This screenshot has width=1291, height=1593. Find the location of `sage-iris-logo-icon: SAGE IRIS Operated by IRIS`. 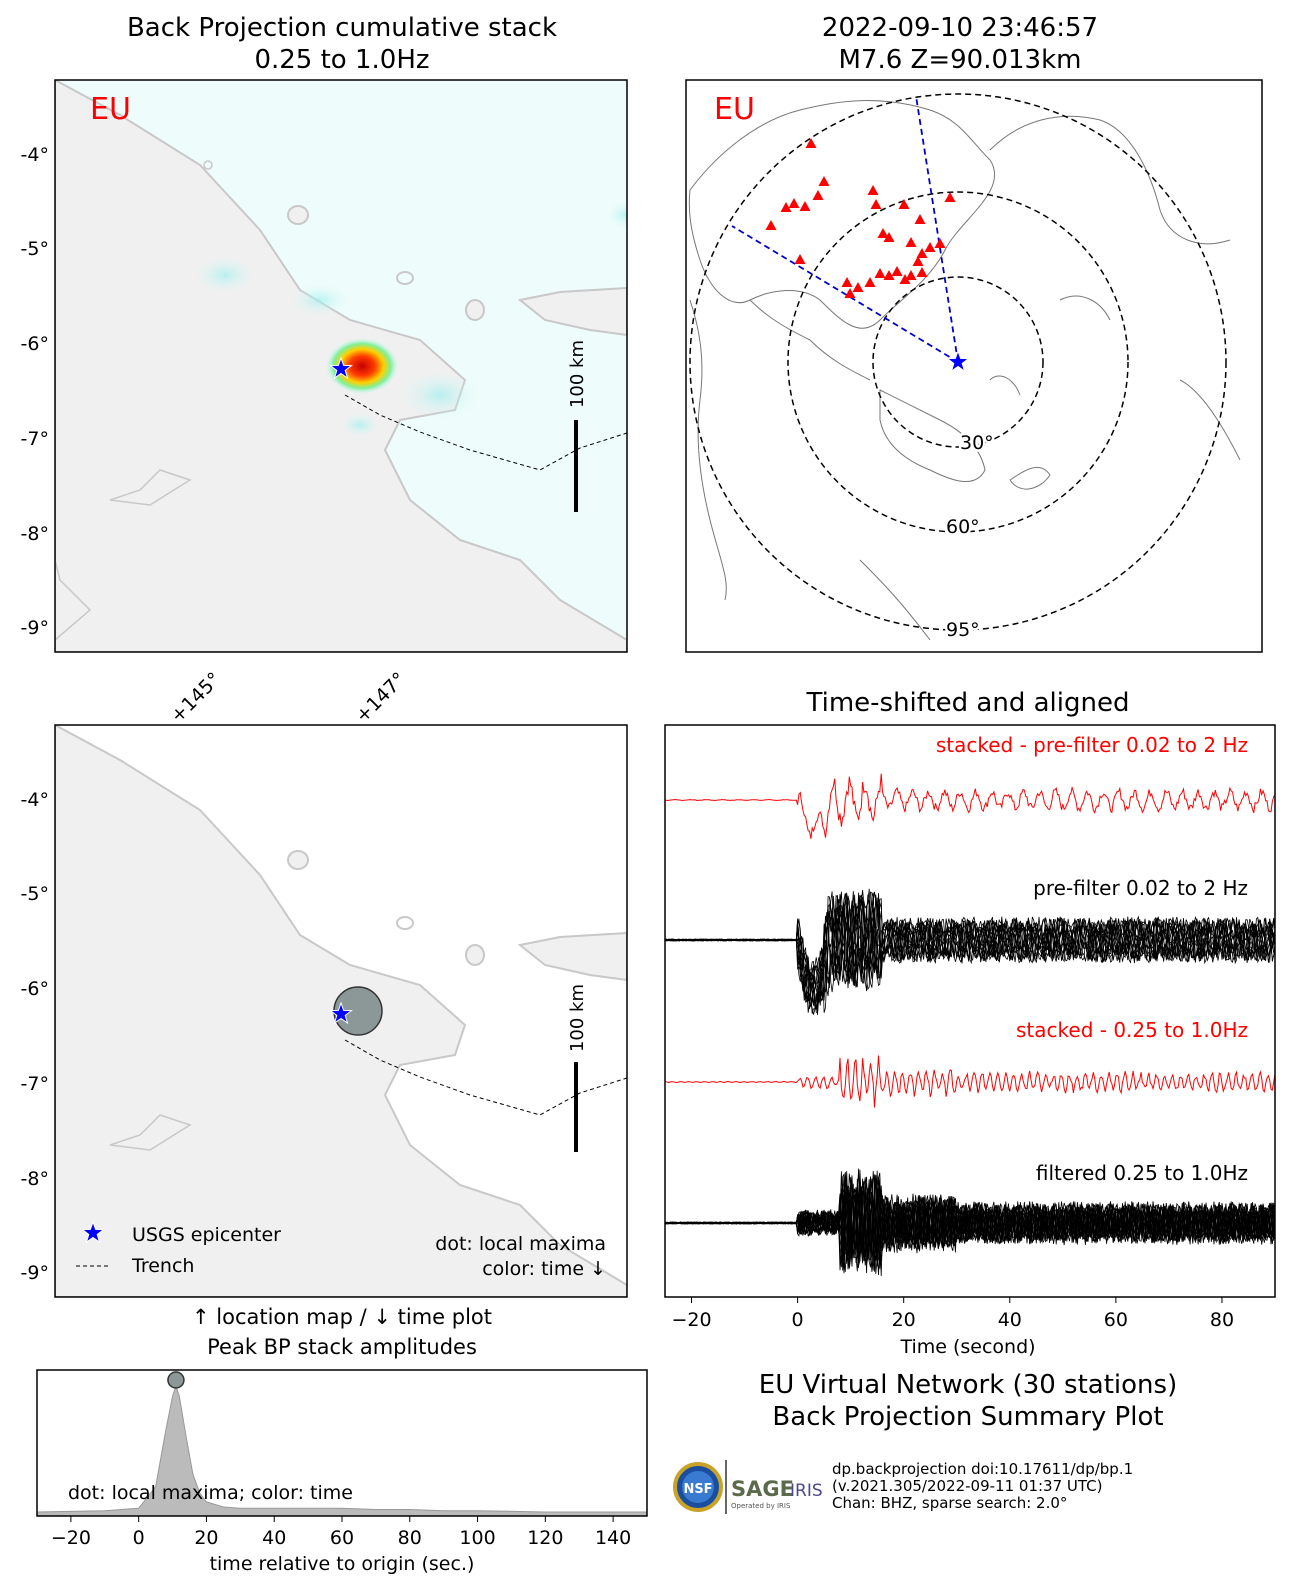

sage-iris-logo-icon: SAGE IRIS Operated by IRIS is located at coordinates (777, 1493).